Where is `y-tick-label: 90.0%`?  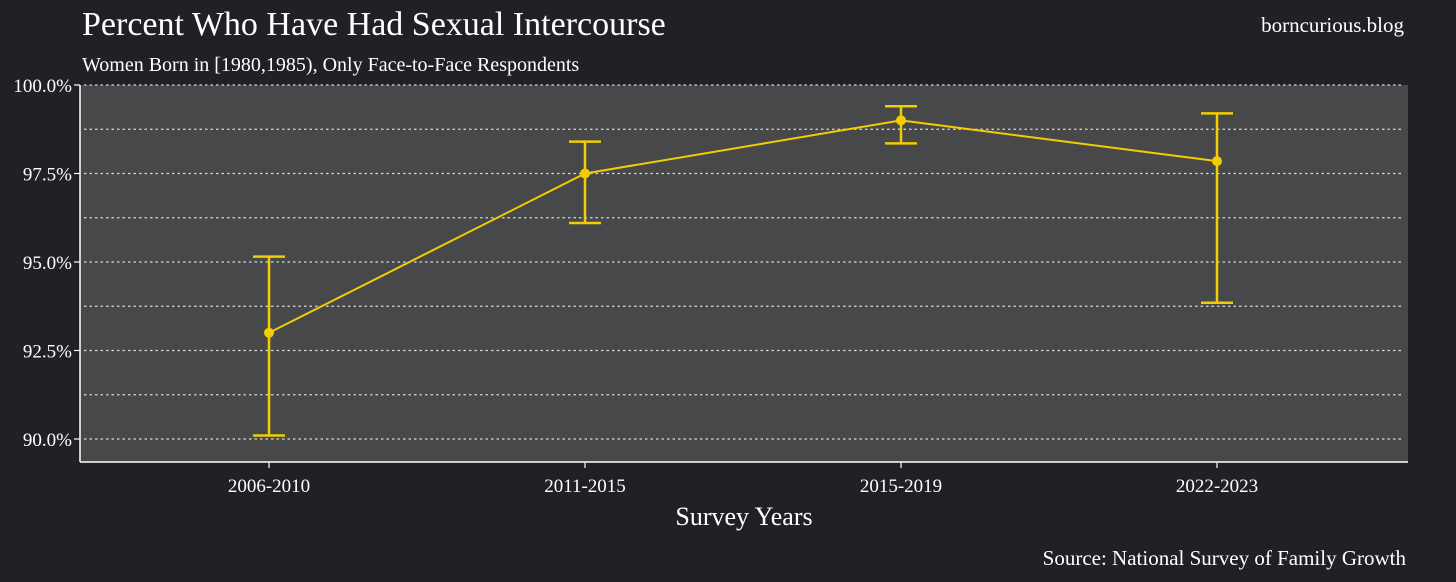 y-tick-label: 90.0% is located at coordinates (47, 440).